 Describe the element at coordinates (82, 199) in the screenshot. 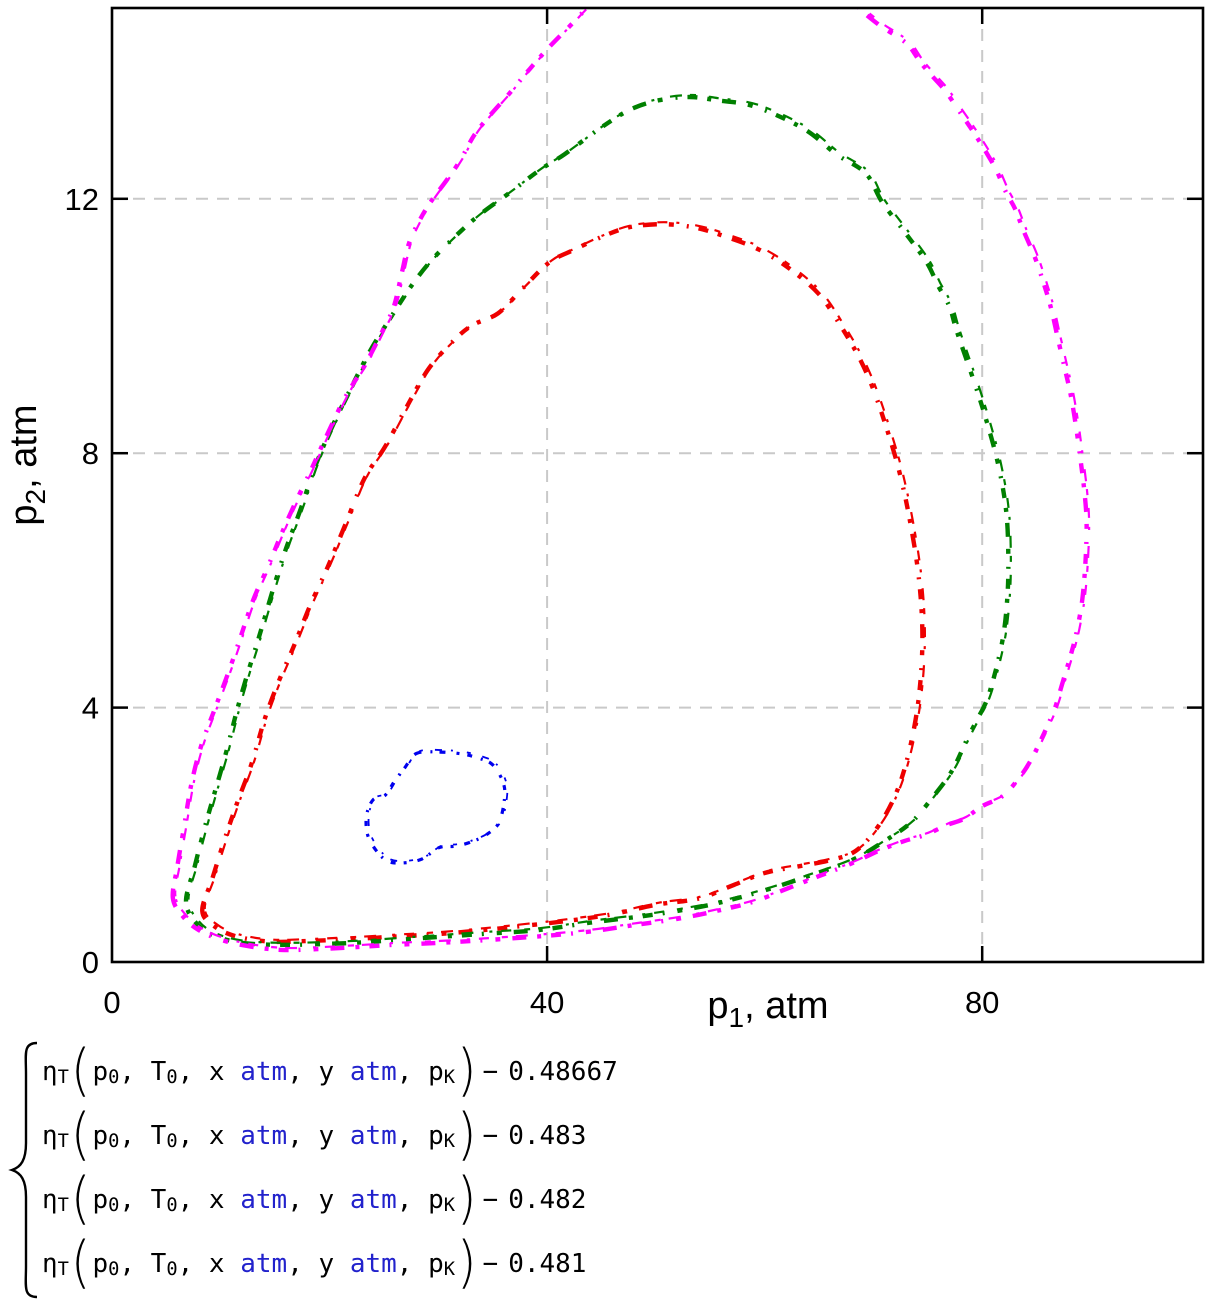

I see `y-tick-label: 12` at that location.